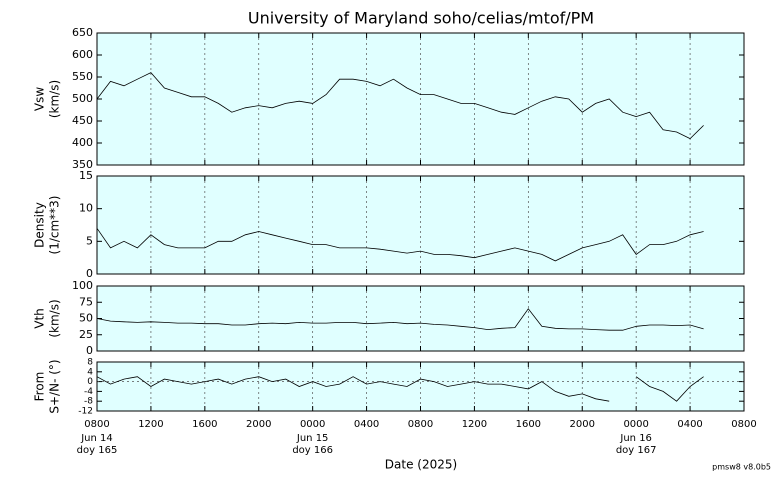  I want to click on y-tick-label: 4, so click(90, 372).